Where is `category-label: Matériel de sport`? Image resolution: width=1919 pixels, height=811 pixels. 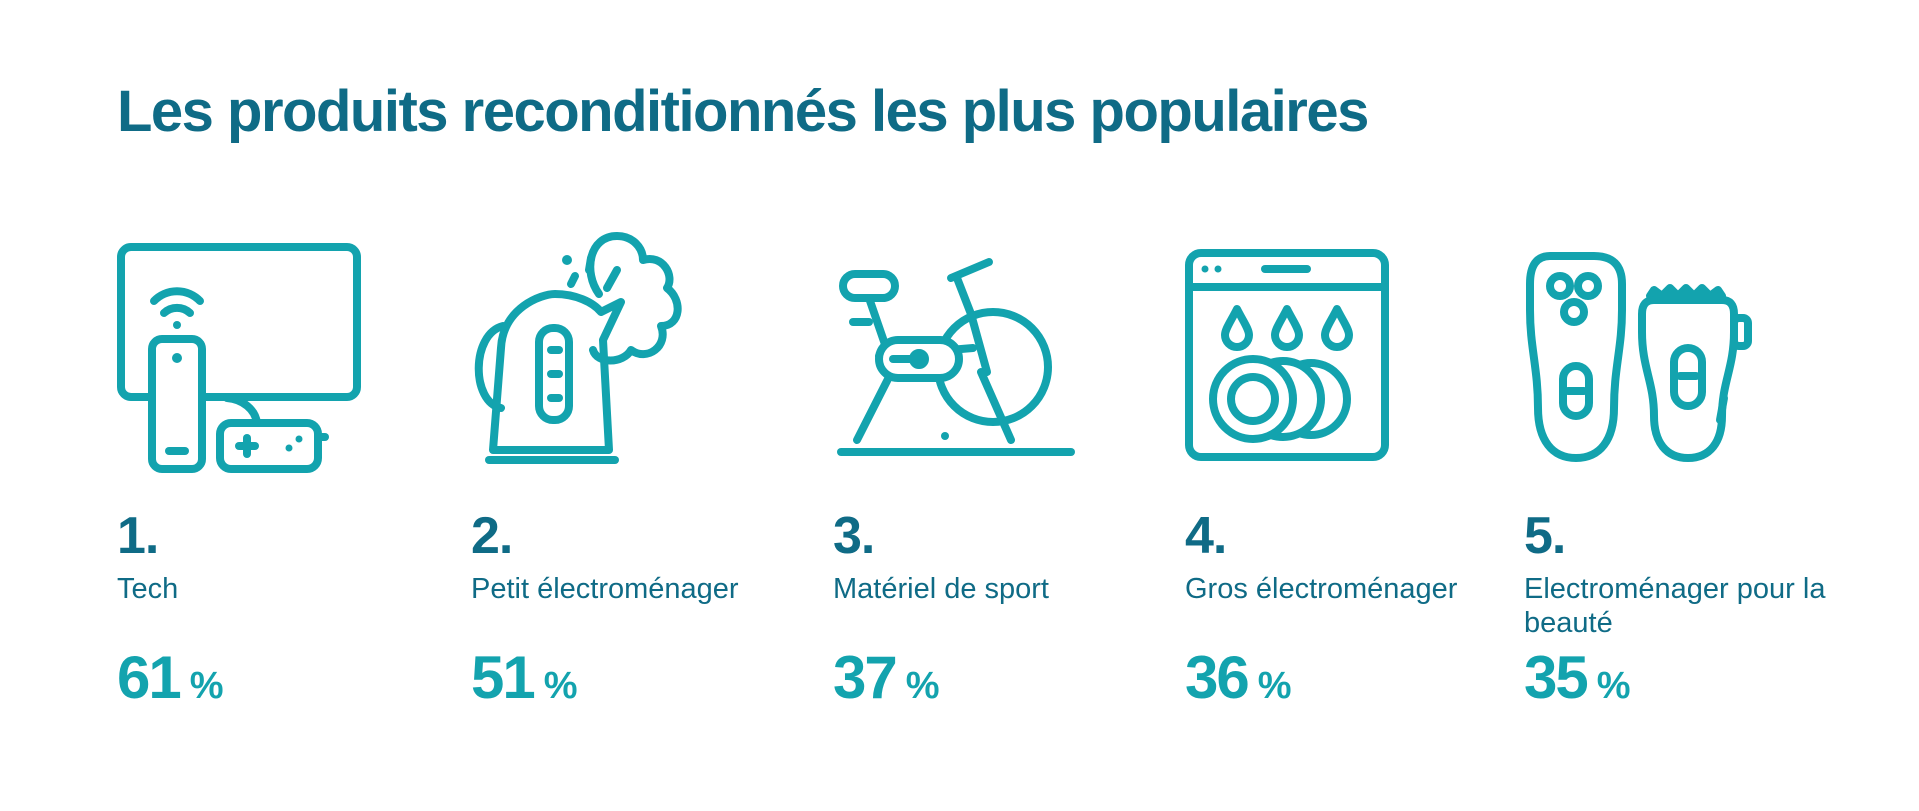
category-label: Matériel de sport is located at coordinates (941, 589).